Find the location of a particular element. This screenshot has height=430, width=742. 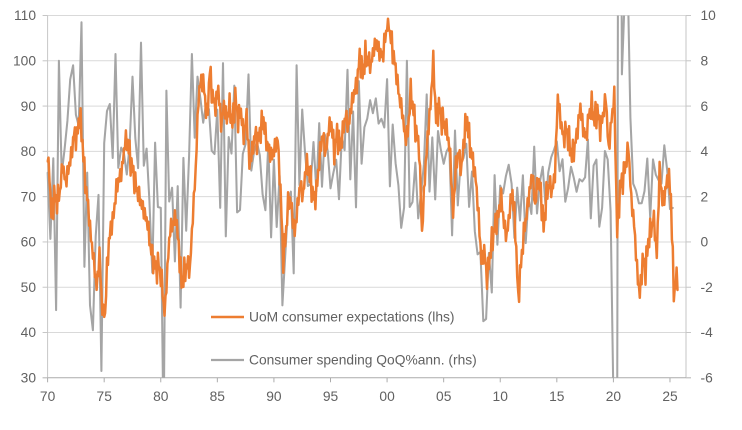

svg-text: 85 is located at coordinates (218, 396).